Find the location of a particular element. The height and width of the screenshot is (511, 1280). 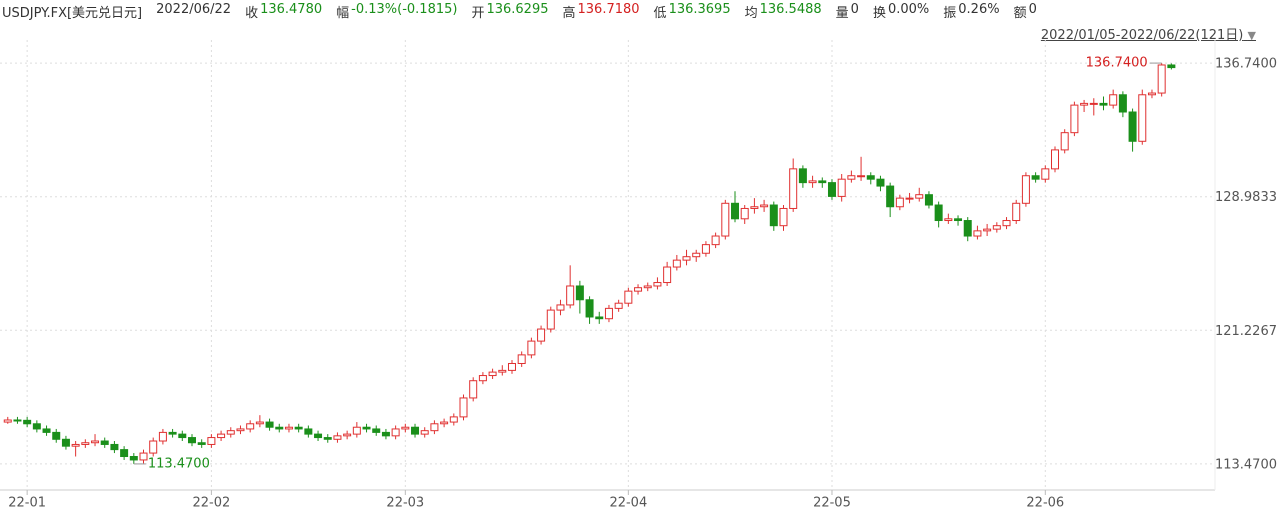

field-label: 均 is located at coordinates (751, 13).